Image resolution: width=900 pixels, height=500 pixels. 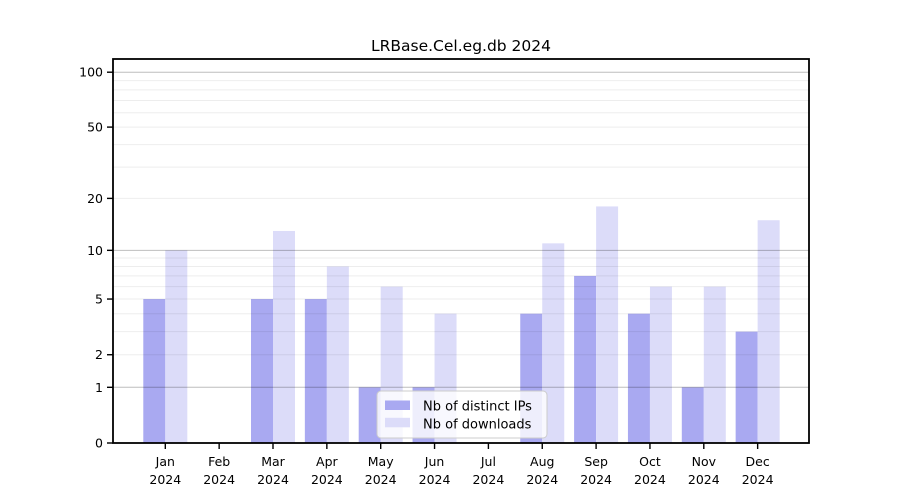 I want to click on y-tick-label: 1, so click(x=99, y=387).